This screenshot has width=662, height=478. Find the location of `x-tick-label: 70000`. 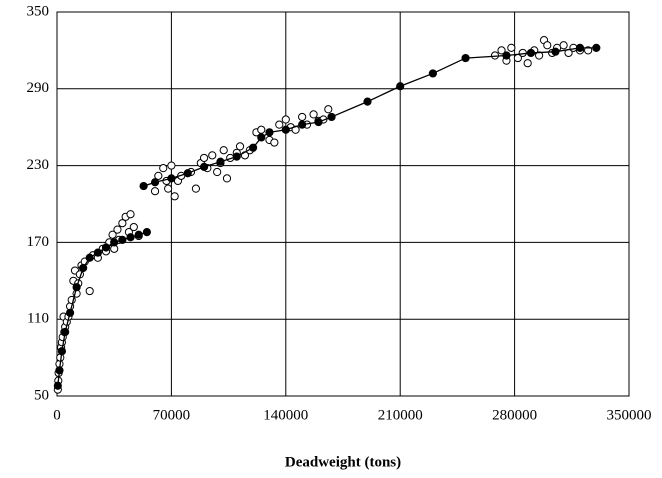

x-tick-label: 70000 is located at coordinates (172, 415).